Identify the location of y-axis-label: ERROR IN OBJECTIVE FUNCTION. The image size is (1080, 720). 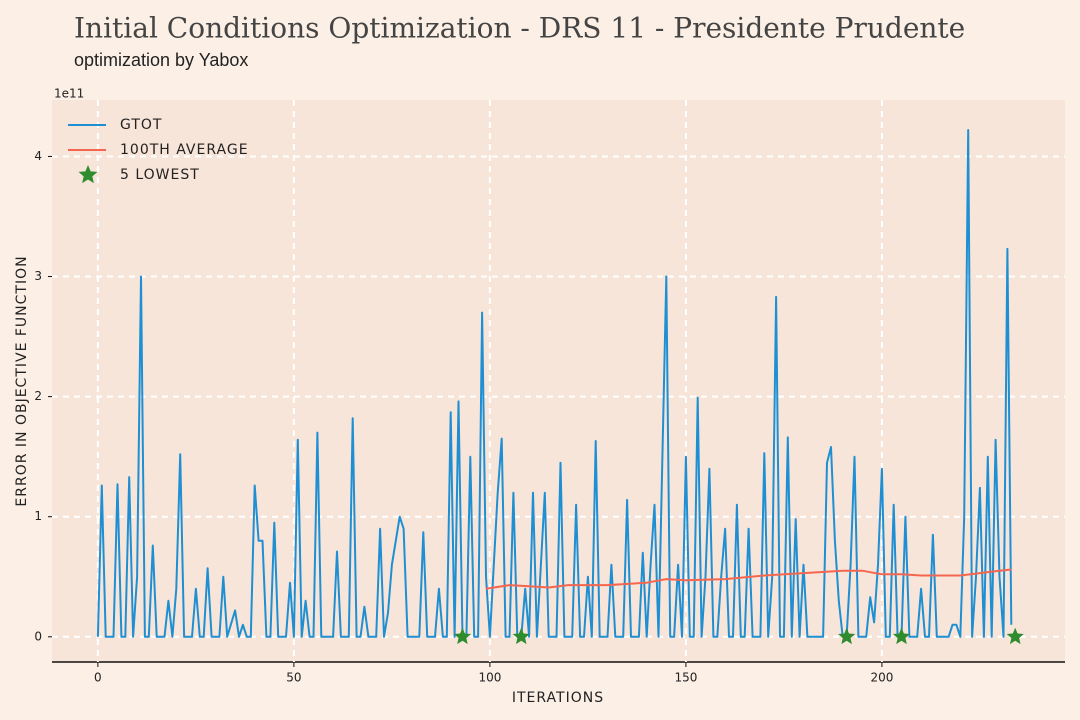
(22, 380).